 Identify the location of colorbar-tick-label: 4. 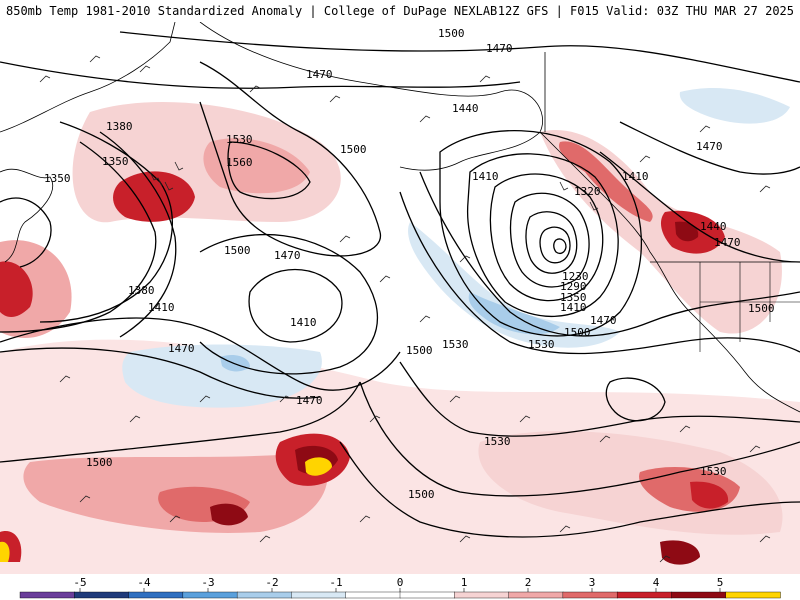
(656, 582).